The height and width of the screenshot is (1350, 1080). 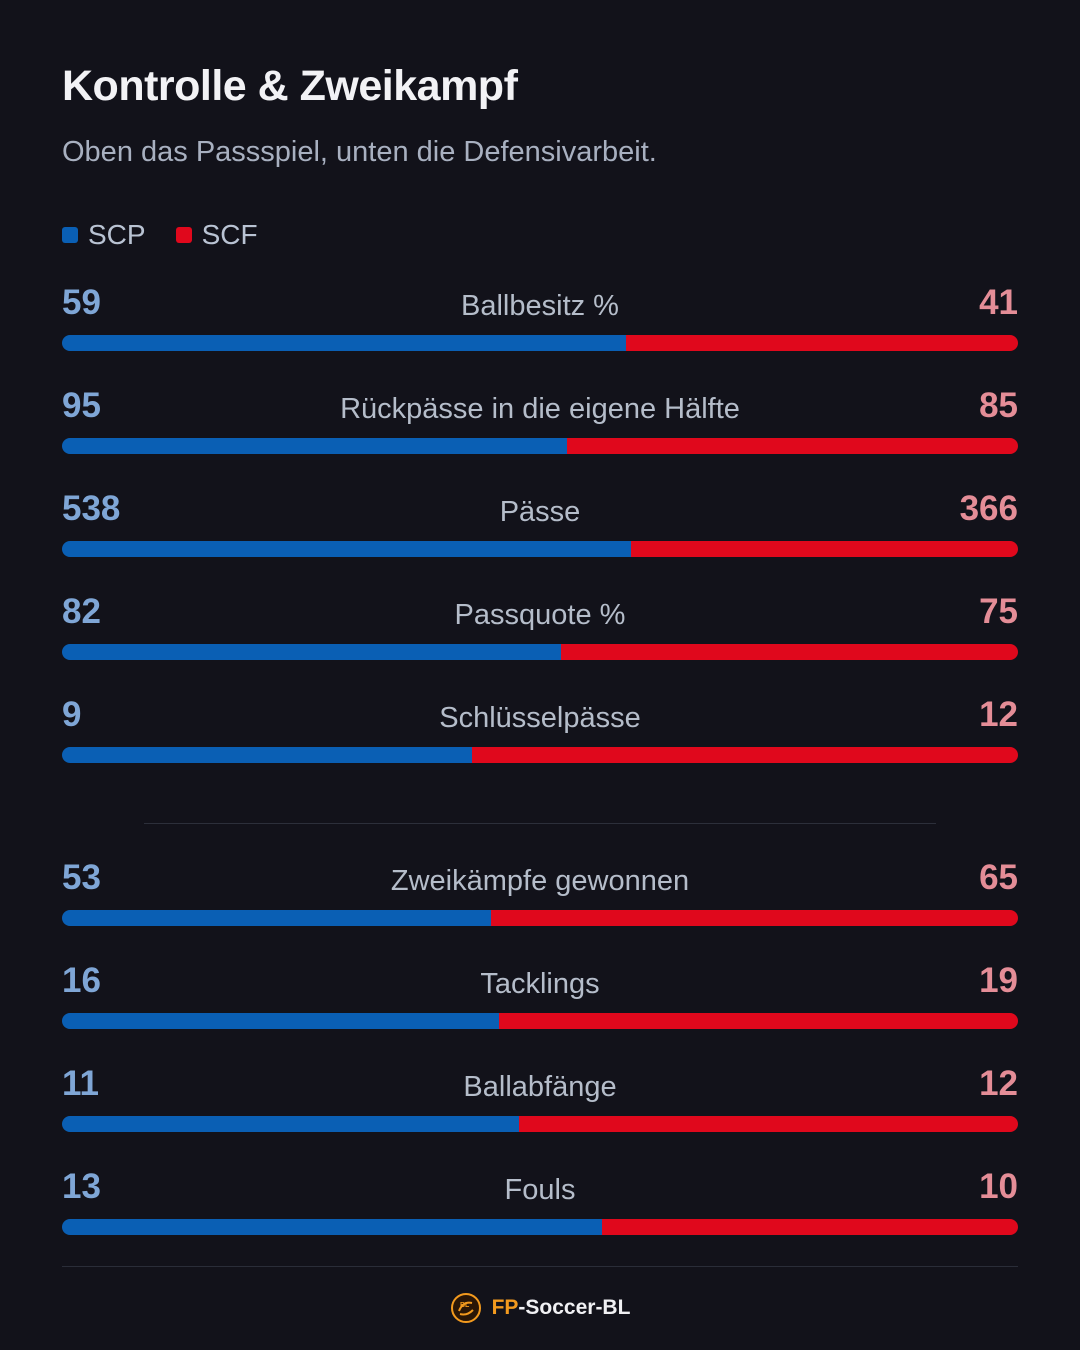 I want to click on chart-title: Kontrolle & Zweikampf, so click(x=290, y=86).